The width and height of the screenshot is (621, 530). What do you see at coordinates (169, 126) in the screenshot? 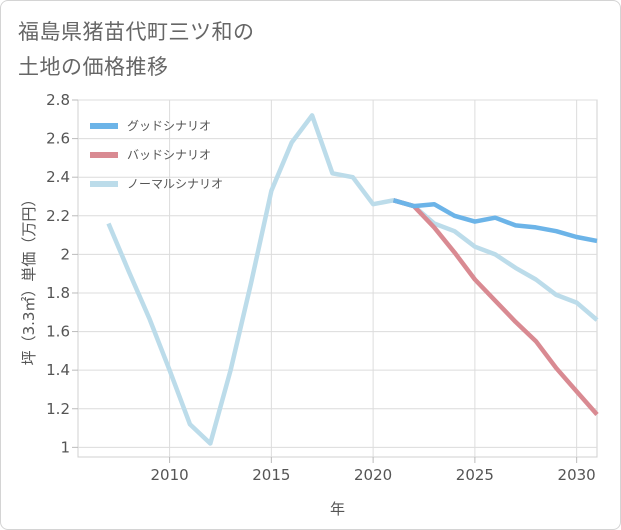
I see `legend-label: グッドシナリオ` at bounding box center [169, 126].